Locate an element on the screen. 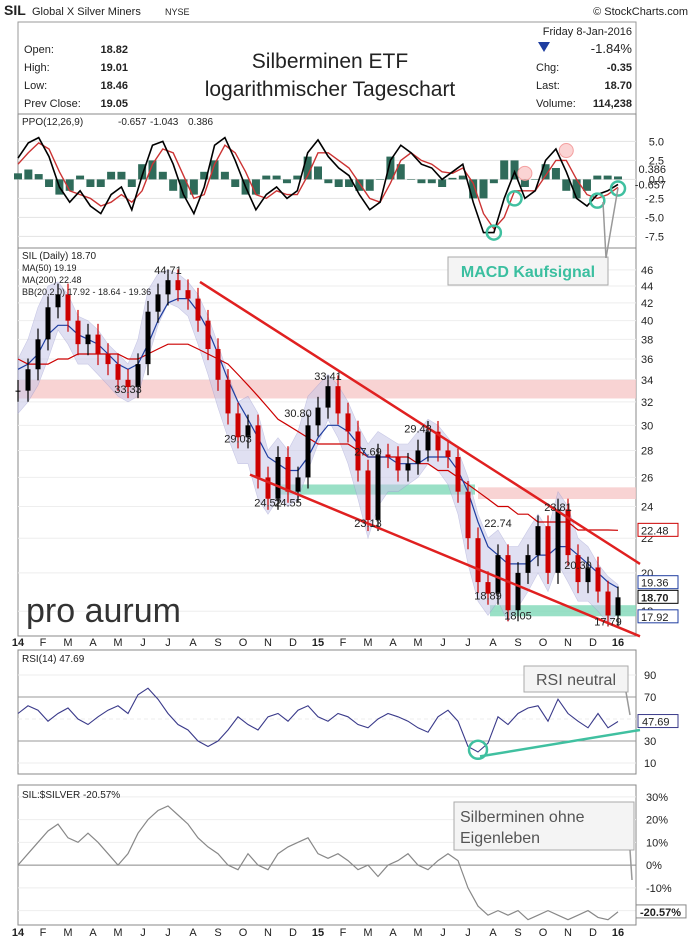 The height and width of the screenshot is (941, 692). ppo-hist-last-label: 0.386 is located at coordinates (652, 170).